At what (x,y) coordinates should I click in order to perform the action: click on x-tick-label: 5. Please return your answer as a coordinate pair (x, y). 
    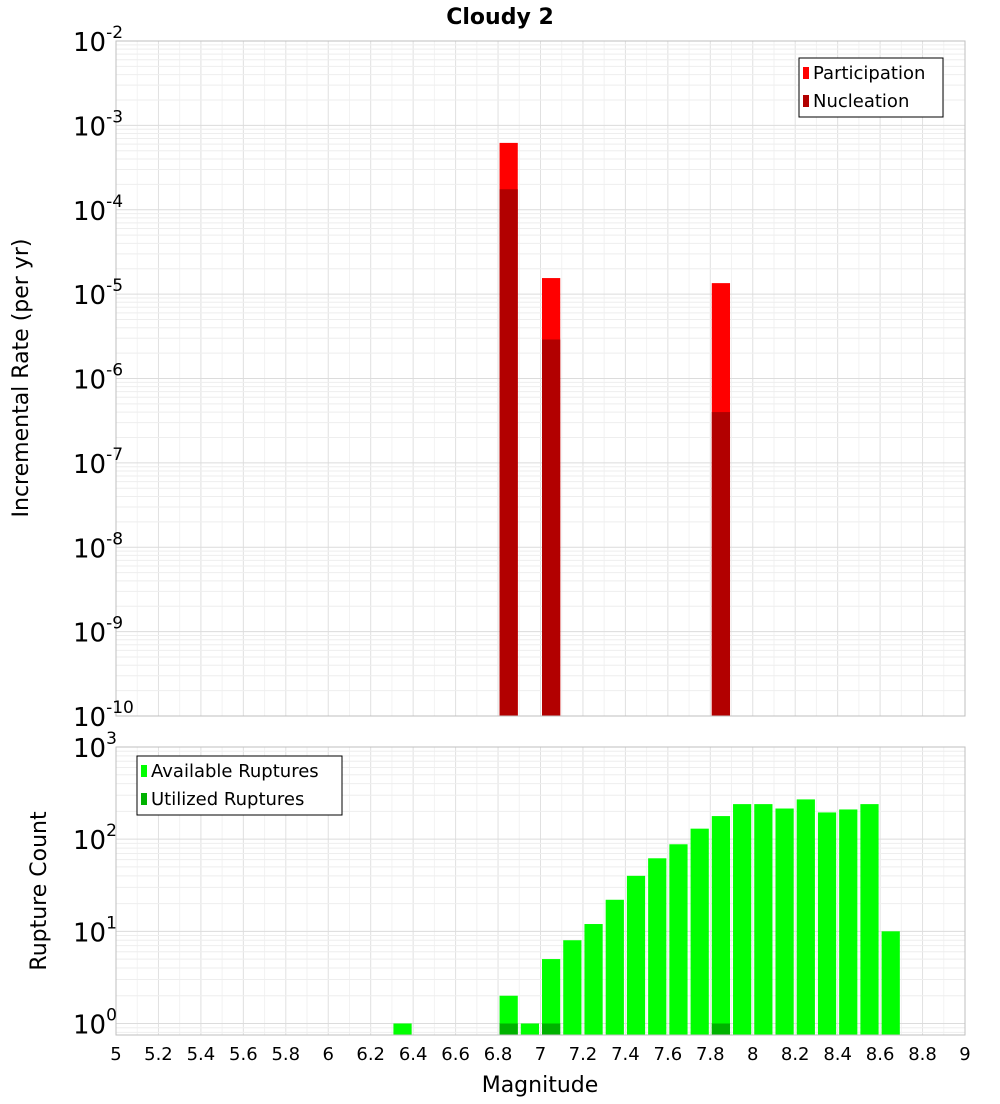
    Looking at the image, I should click on (115, 1054).